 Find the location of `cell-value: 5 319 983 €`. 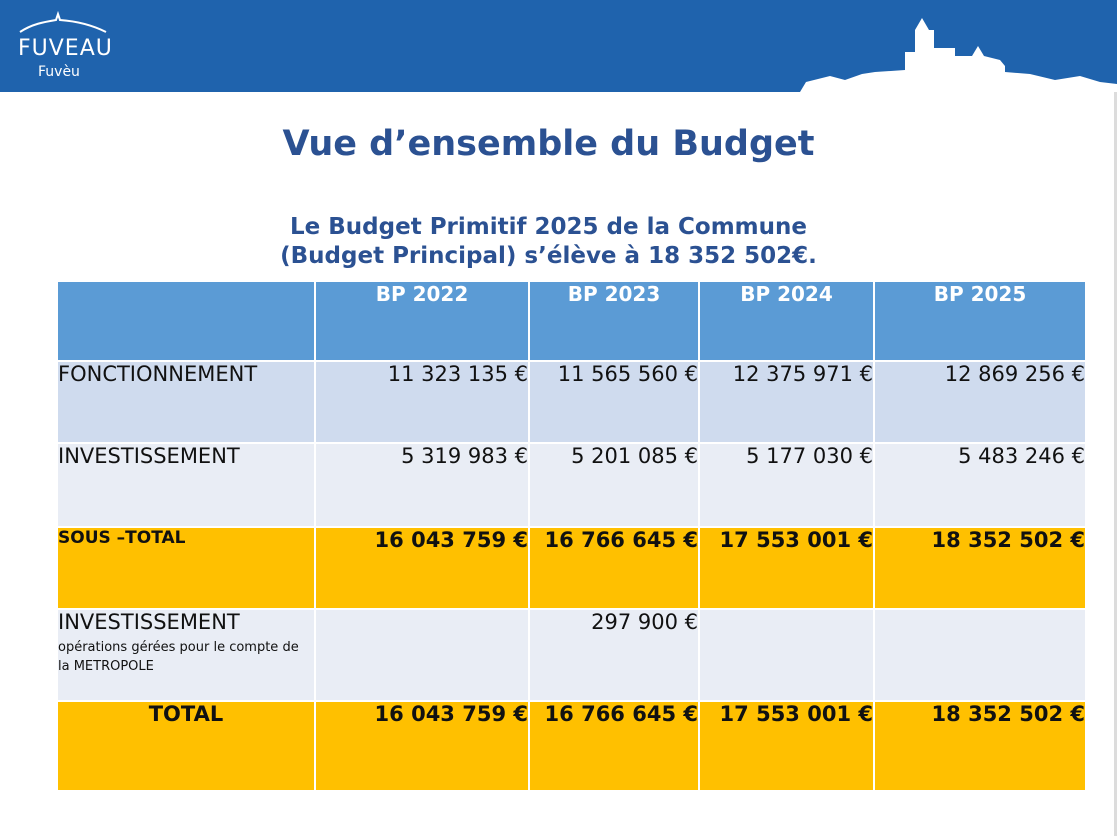

cell-value: 5 319 983 € is located at coordinates (422, 485).